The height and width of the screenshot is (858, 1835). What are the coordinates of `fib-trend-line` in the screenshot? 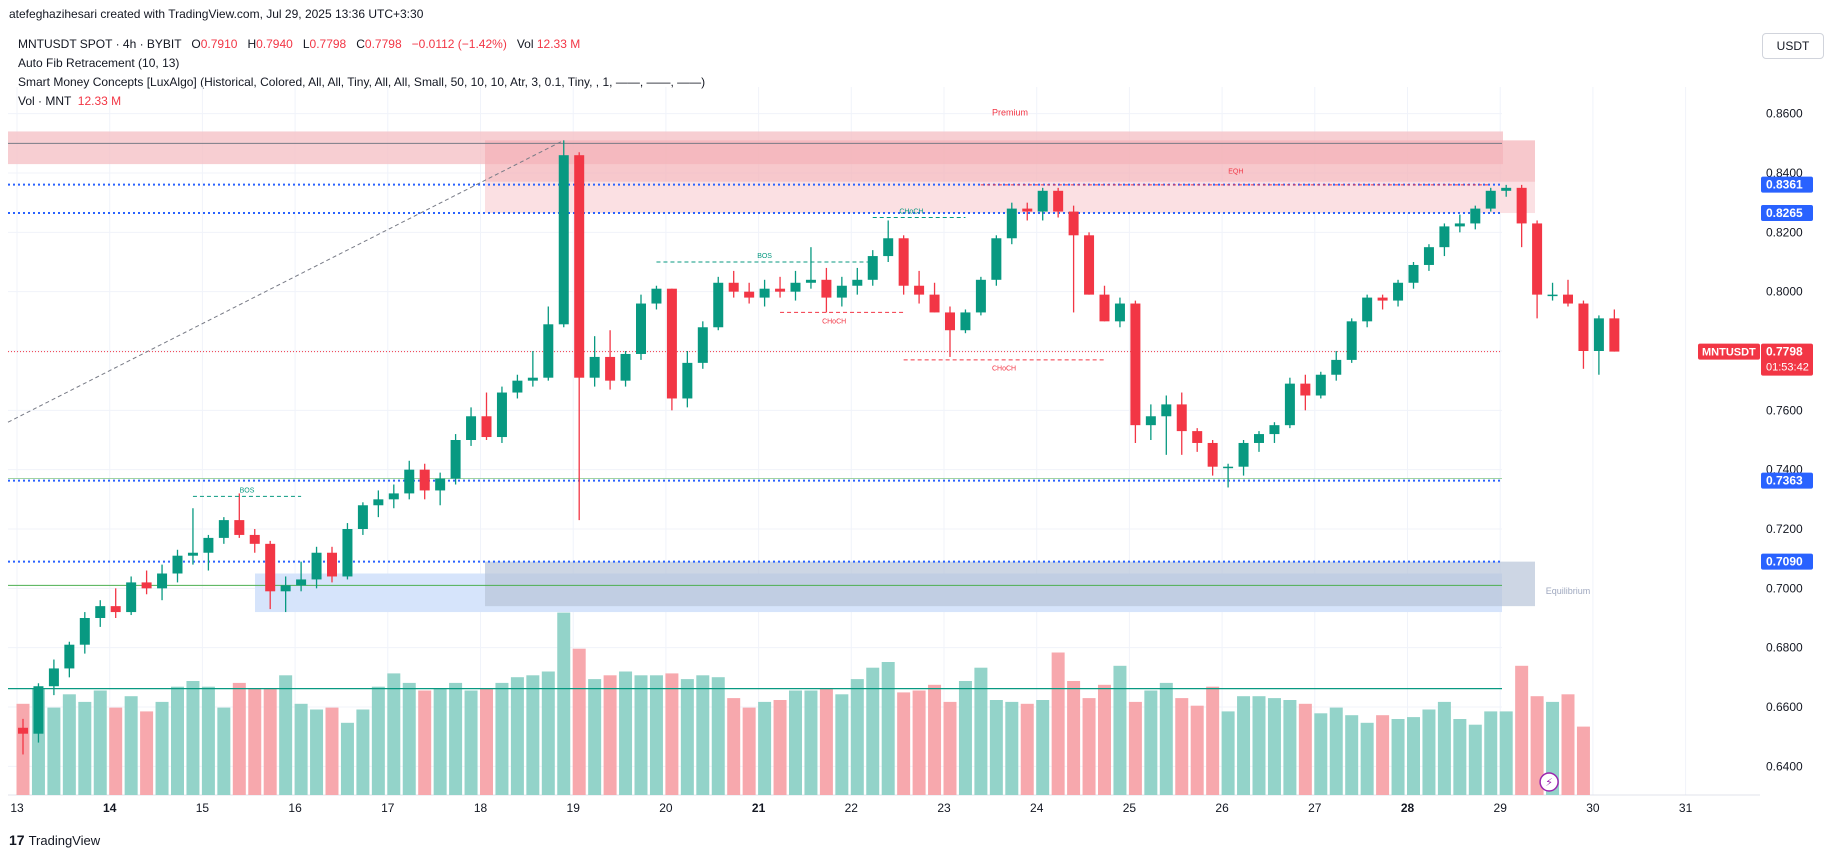 It's located at (285, 281).